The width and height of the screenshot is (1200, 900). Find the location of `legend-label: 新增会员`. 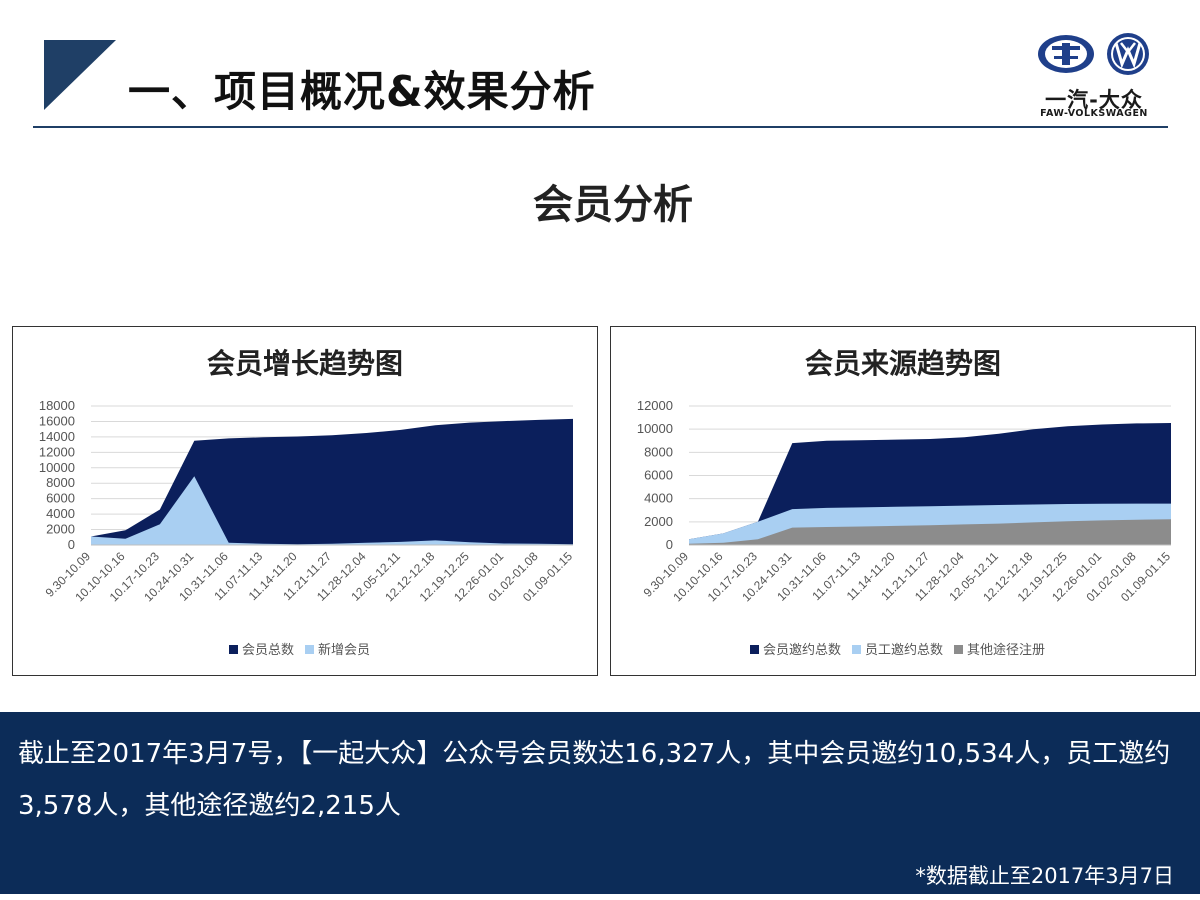

legend-label: 新增会员 is located at coordinates (344, 650).